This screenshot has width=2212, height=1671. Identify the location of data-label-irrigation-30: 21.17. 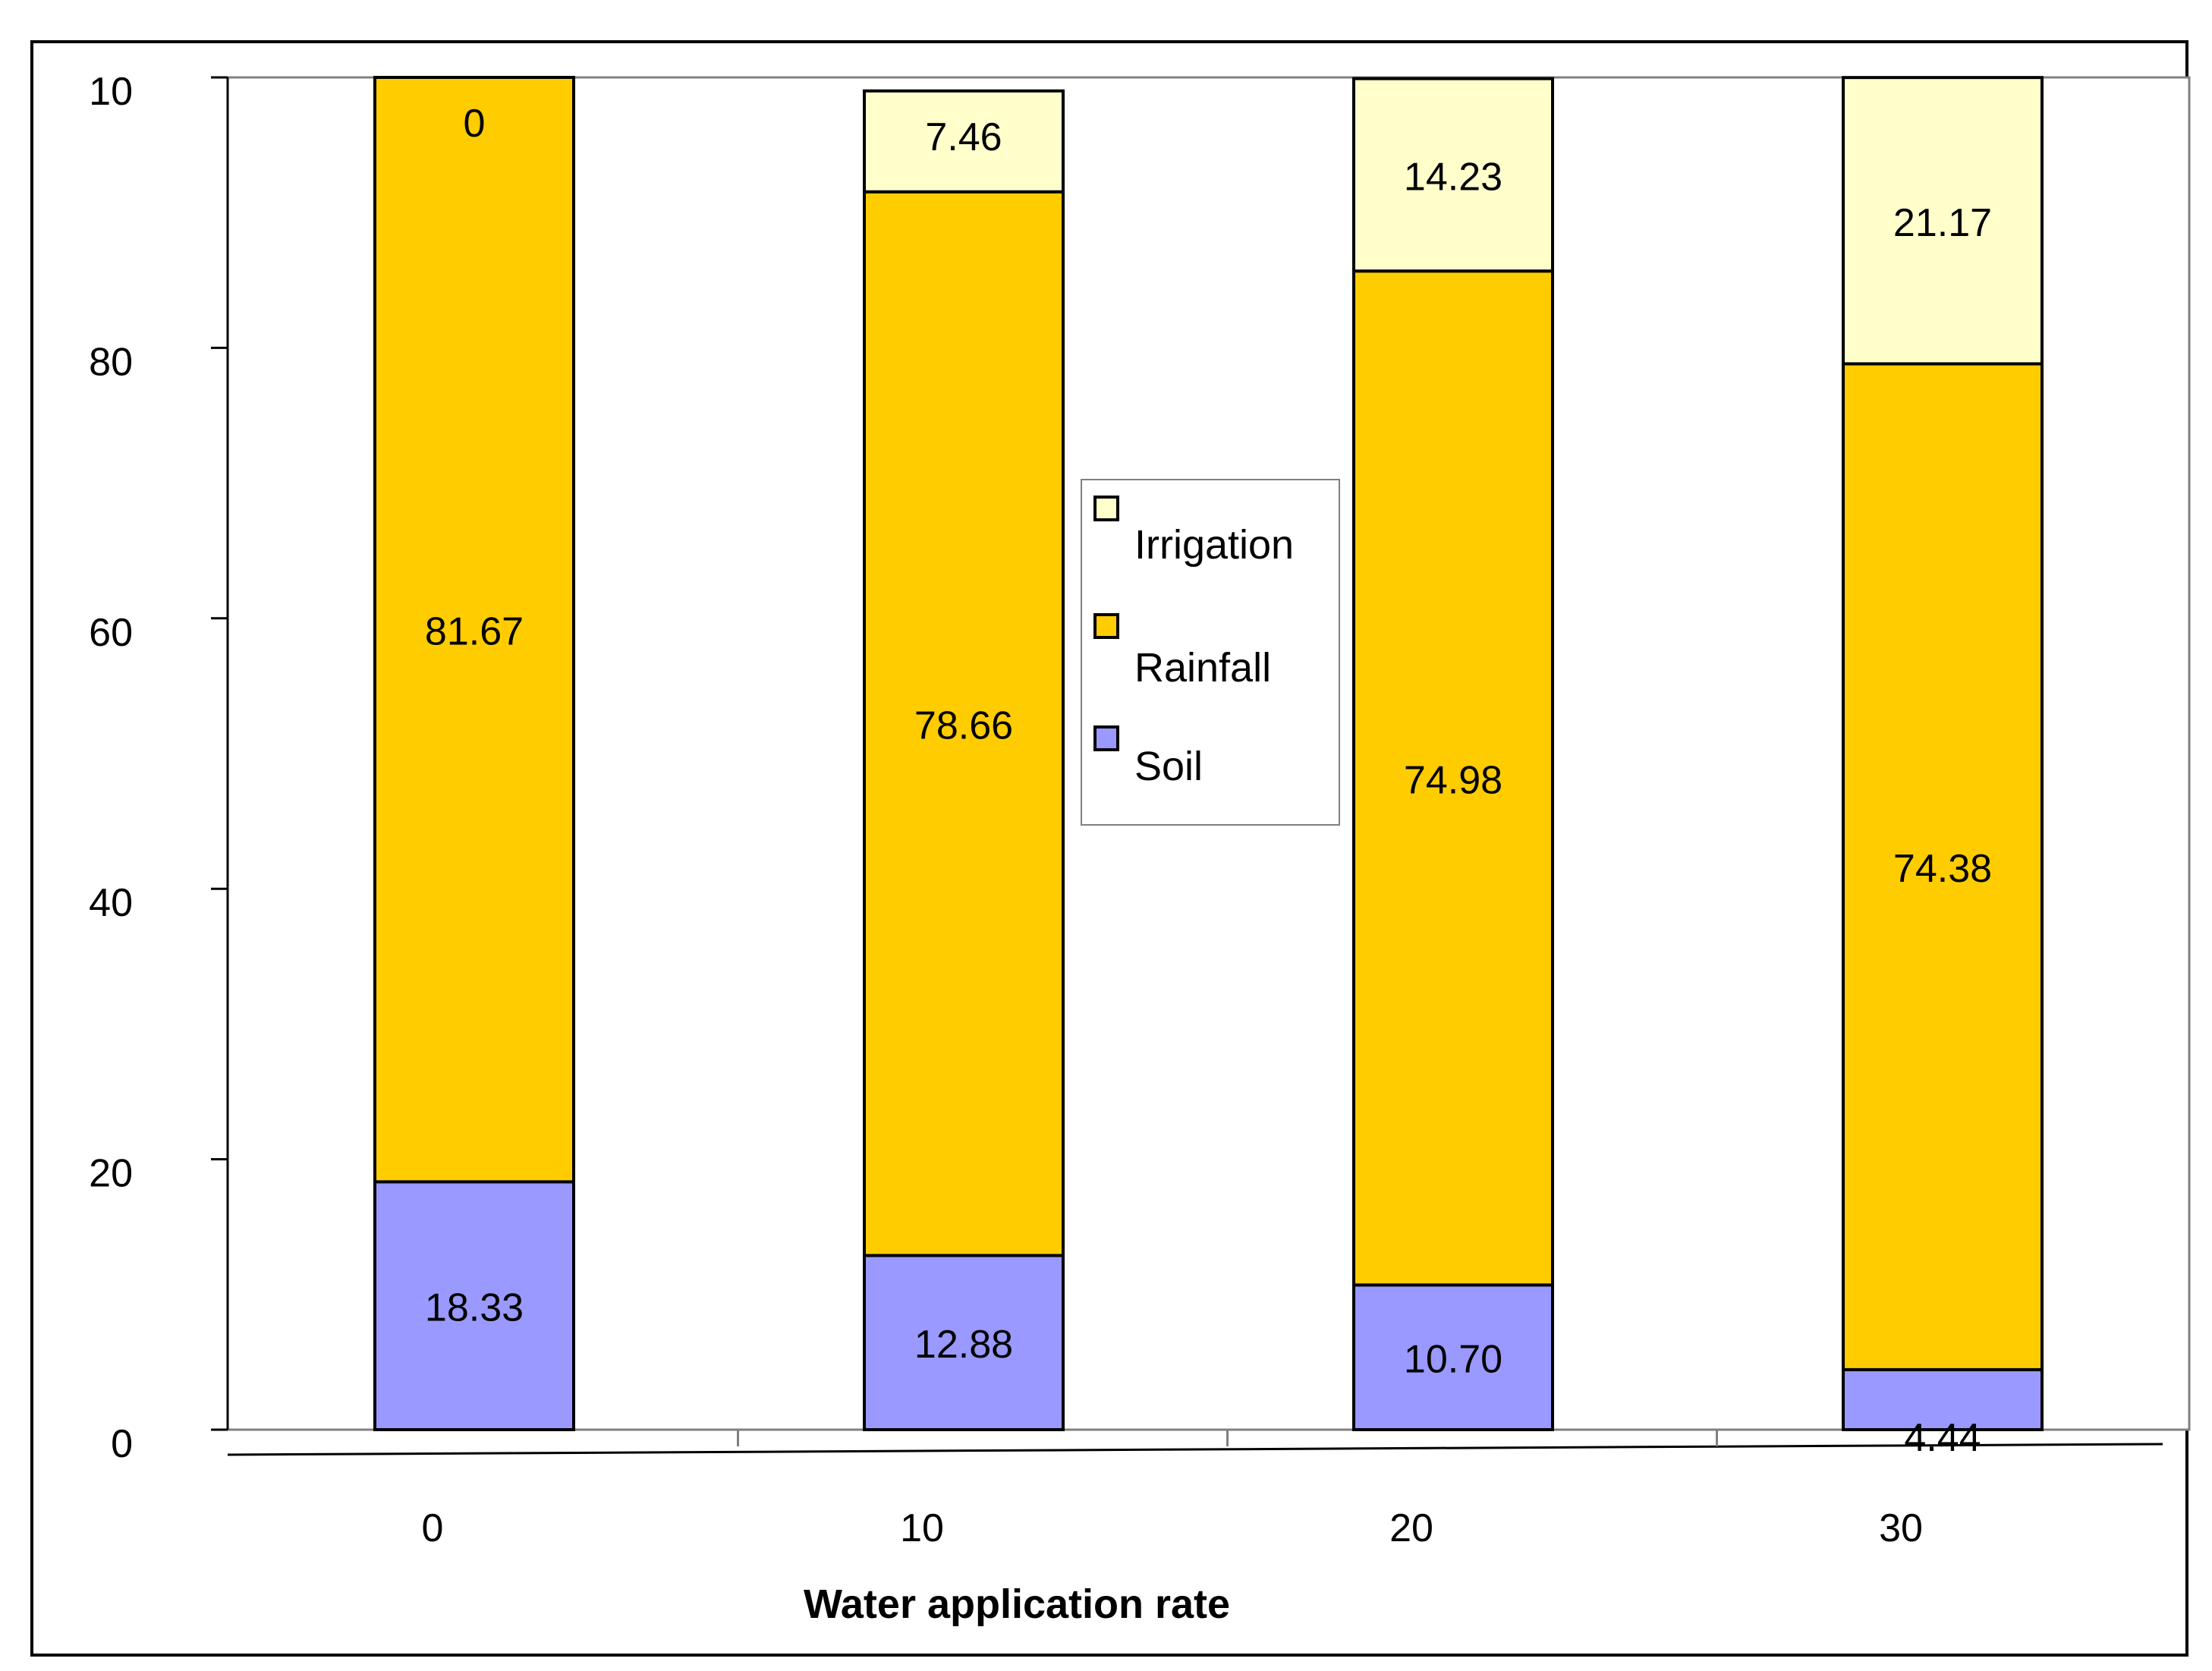
(1942, 223).